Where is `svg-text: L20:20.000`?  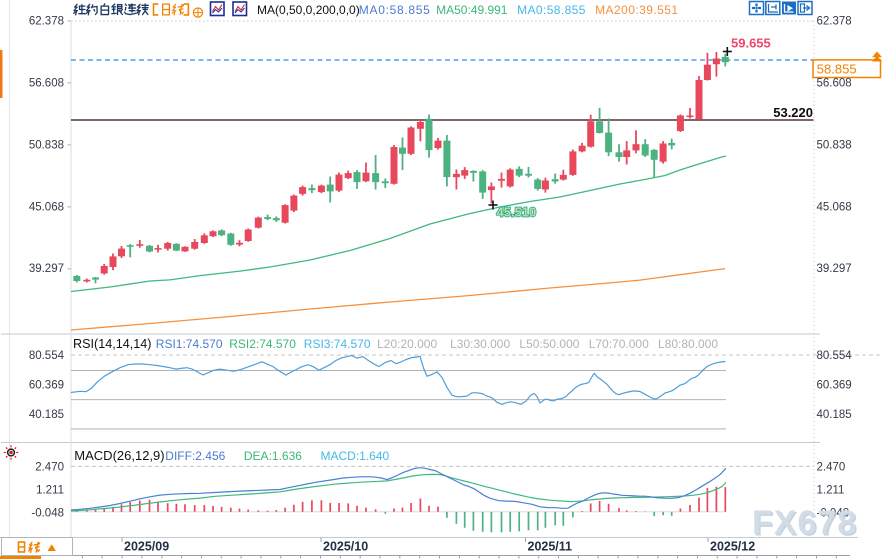 svg-text: L20:20.000 is located at coordinates (407, 344).